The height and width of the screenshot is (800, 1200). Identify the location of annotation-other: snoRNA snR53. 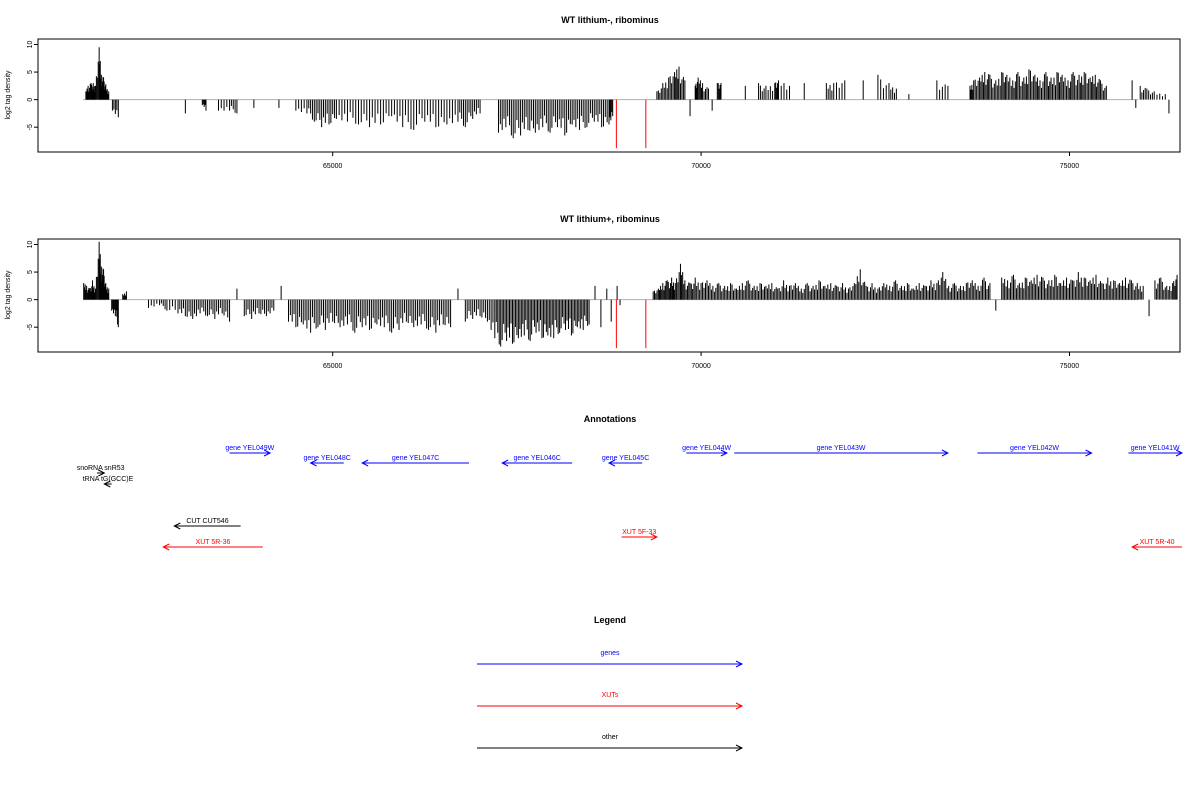
(101, 471).